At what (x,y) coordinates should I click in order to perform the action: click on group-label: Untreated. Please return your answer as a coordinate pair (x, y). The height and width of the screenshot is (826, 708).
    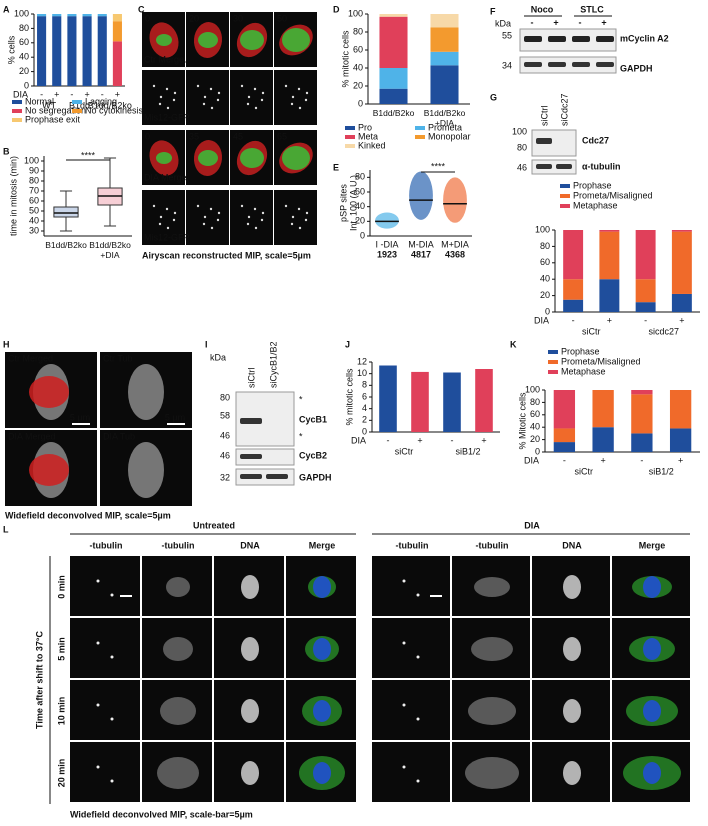
    Looking at the image, I should click on (214, 525).